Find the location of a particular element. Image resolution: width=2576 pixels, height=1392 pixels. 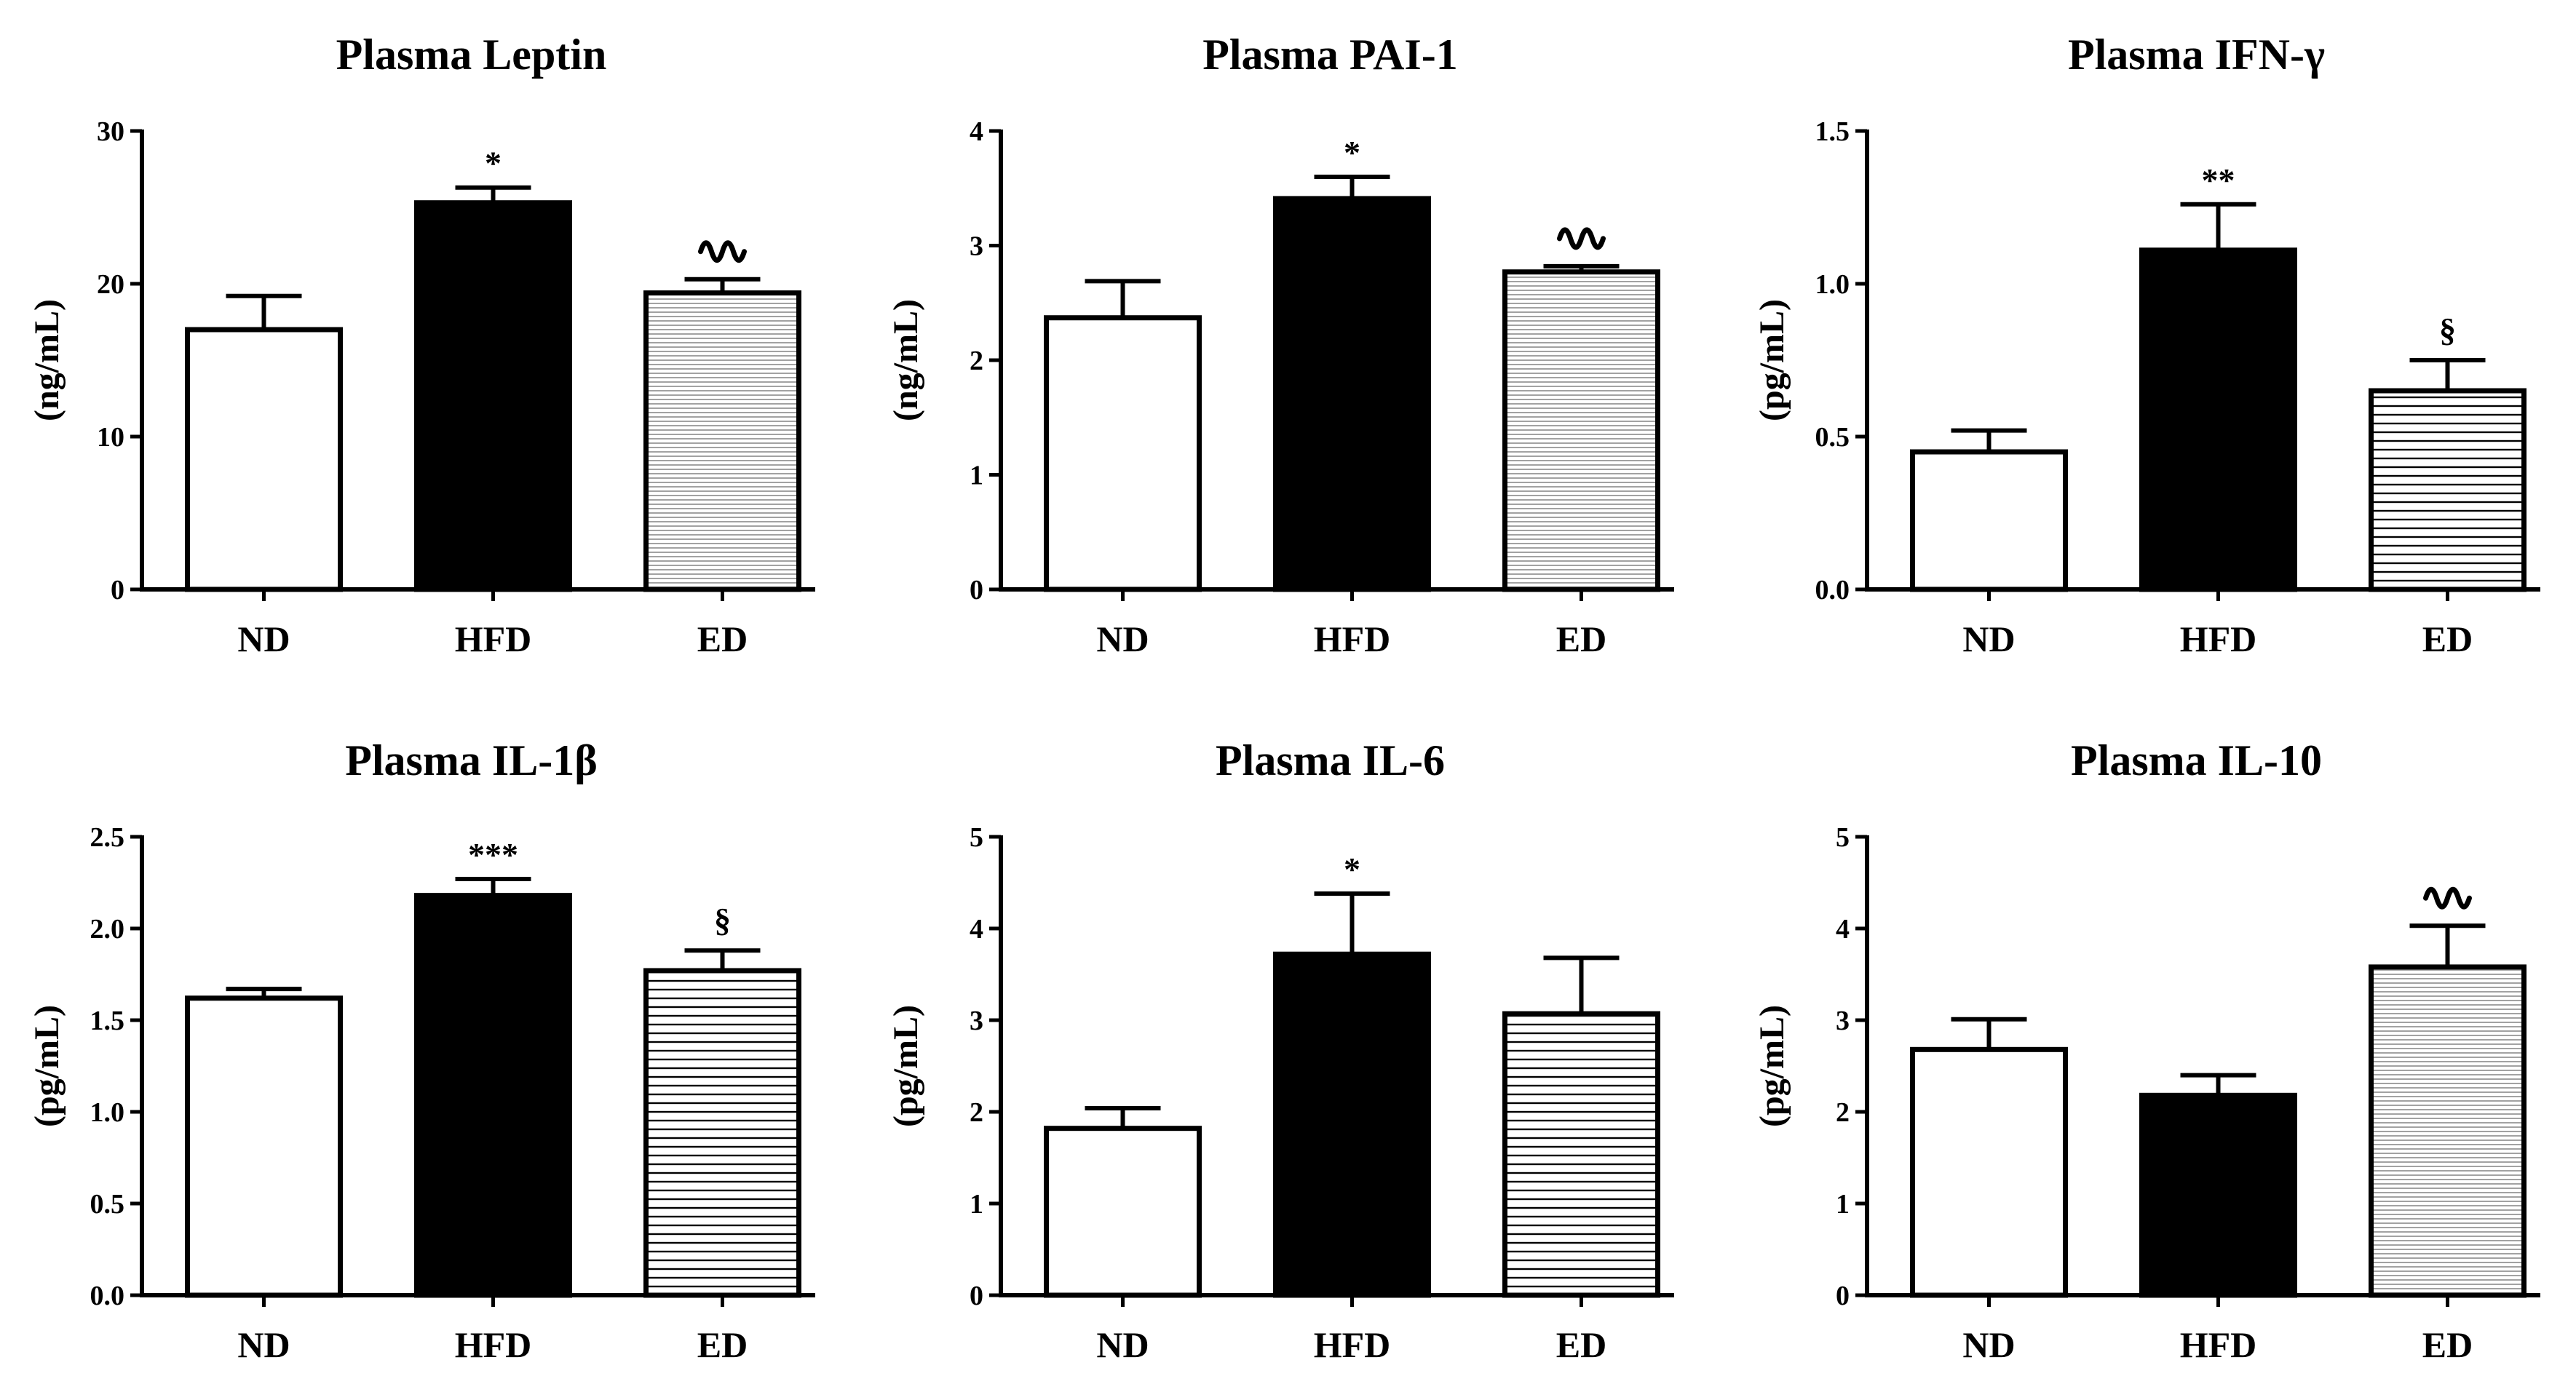

chart-il6: Plasma IL-6 (pg/mL) 0 1 2 3 4 5 ND HFD * ED is located at coordinates (1280, 1050).